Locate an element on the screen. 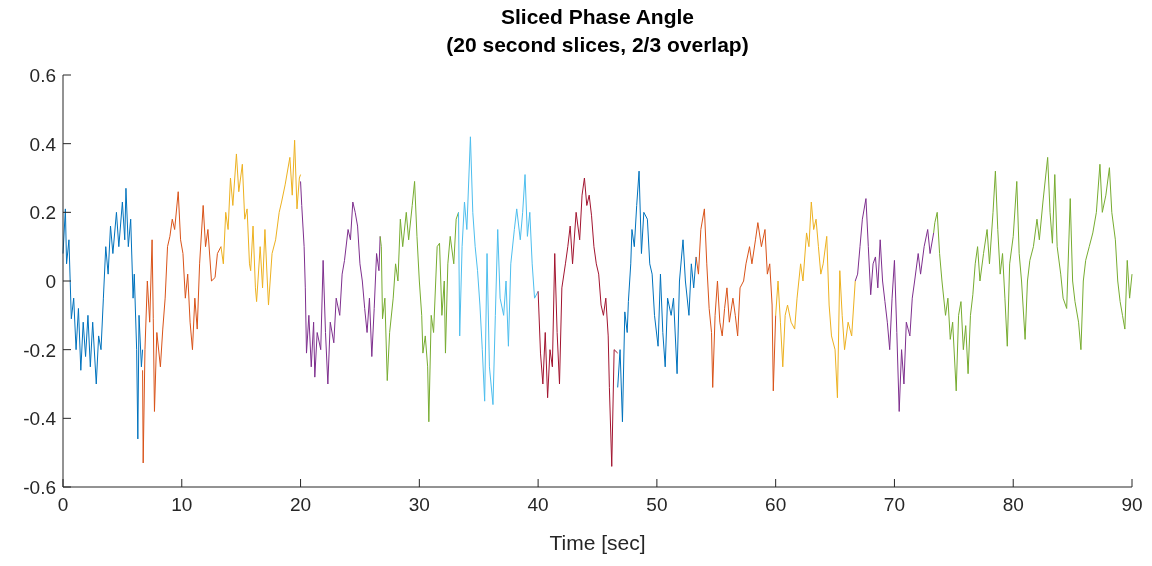  x-tick-label: 50 is located at coordinates (657, 504).